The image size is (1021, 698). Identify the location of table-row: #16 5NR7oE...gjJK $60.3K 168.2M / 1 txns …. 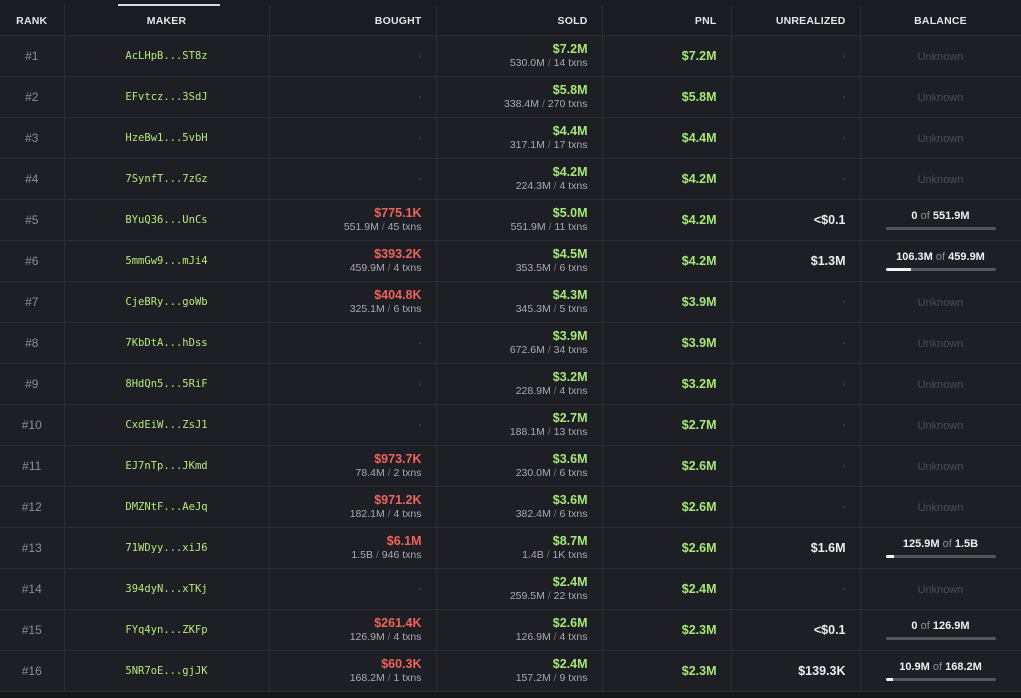
(510, 671).